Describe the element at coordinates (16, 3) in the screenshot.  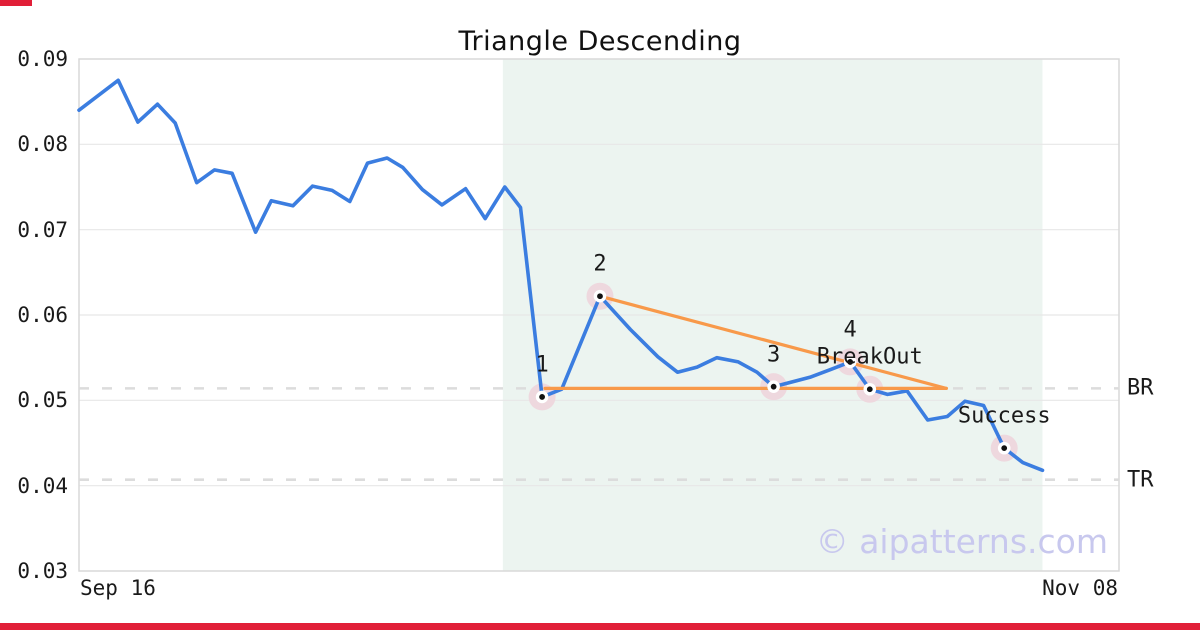
I see `top-left-accent-bar` at that location.